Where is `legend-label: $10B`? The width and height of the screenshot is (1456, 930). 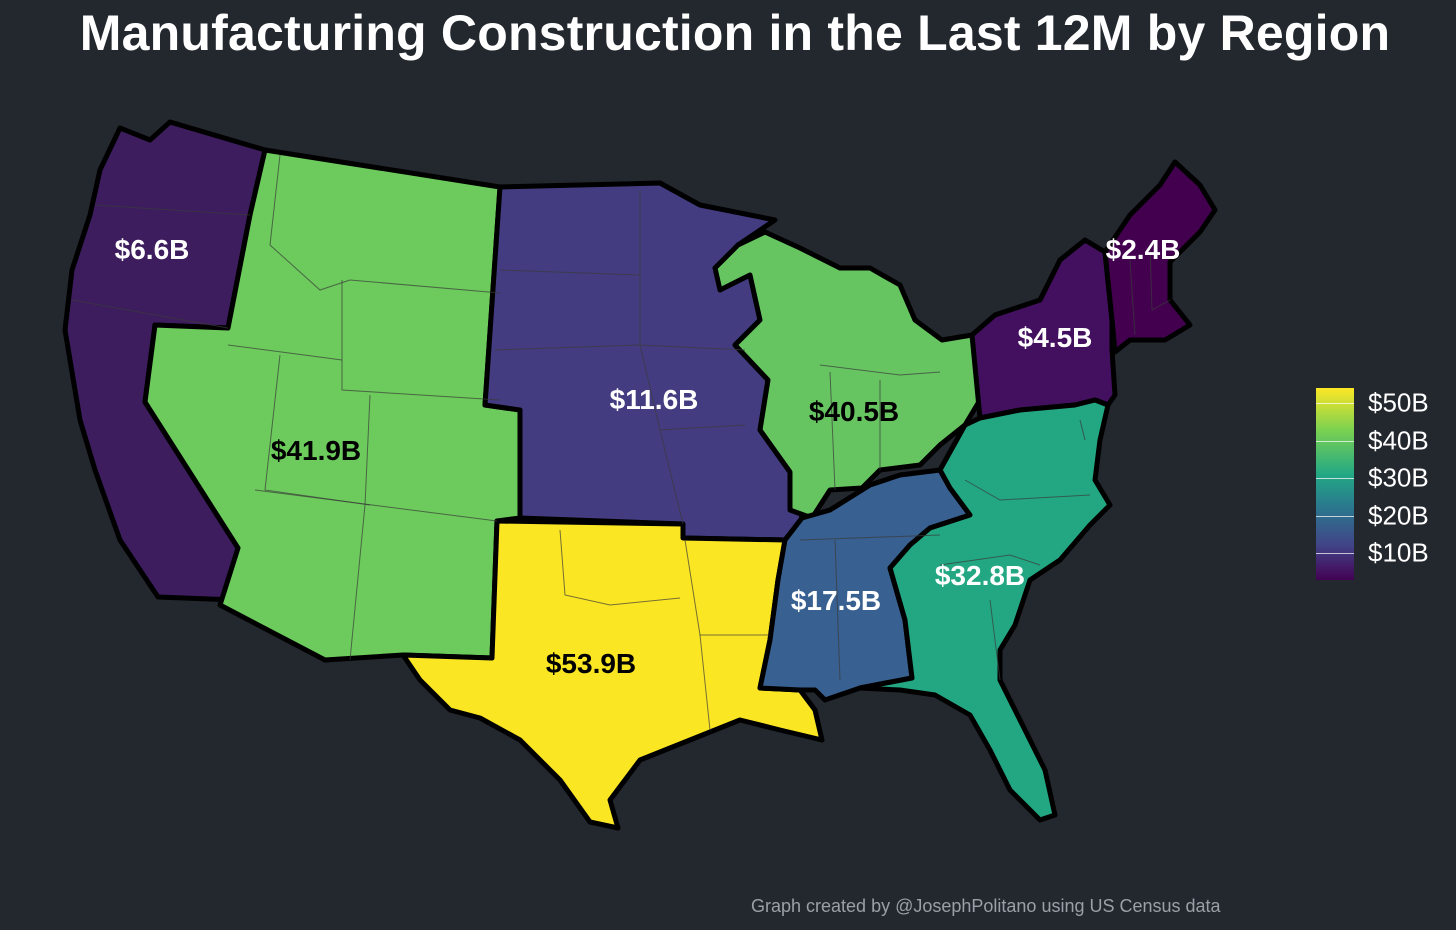
legend-label: $10B is located at coordinates (1398, 552).